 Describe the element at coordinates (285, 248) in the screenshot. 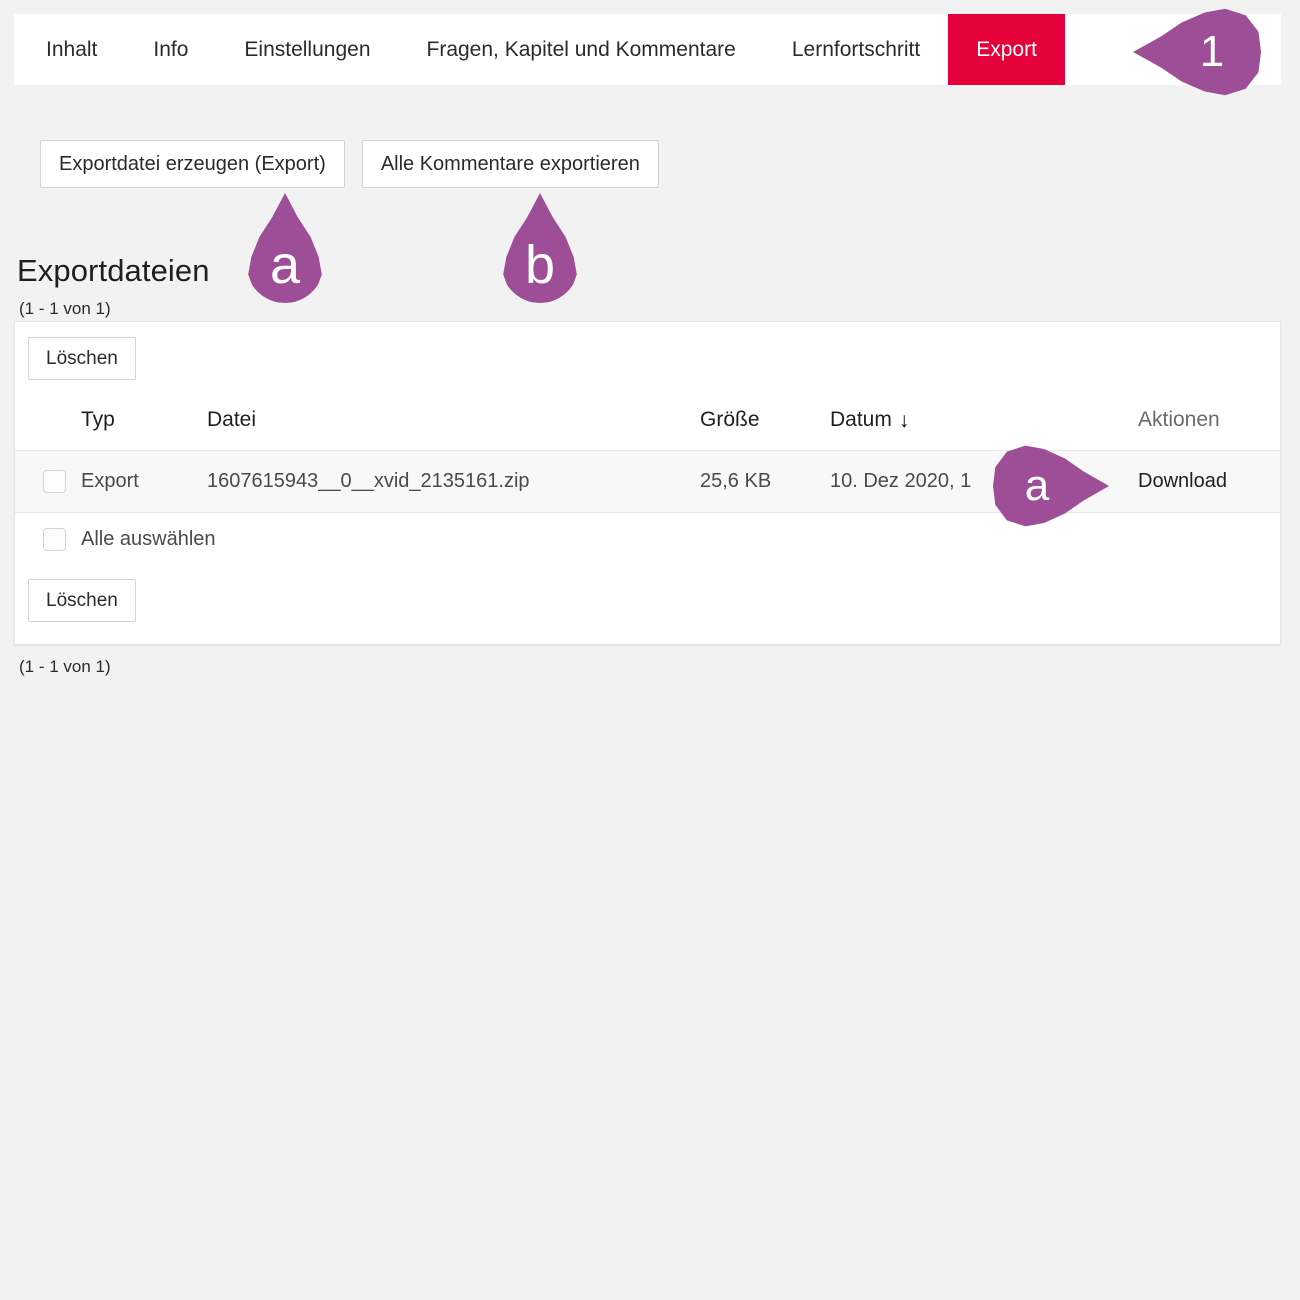

I see `callout-marker-a-generate-export: a` at that location.